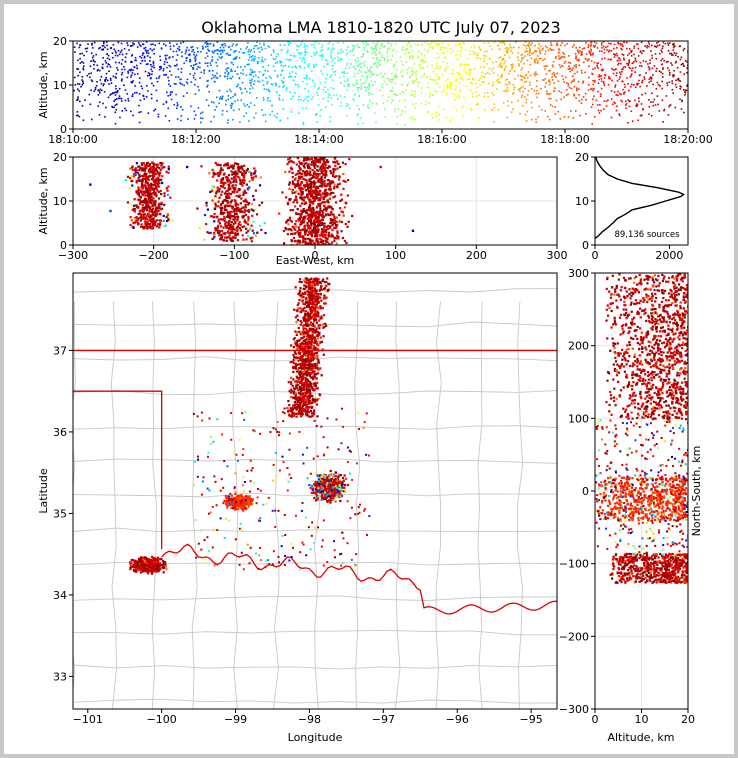 Image resolution: width=738 pixels, height=758 pixels. Describe the element at coordinates (315, 530) in the screenshot. I see `county-line` at that location.